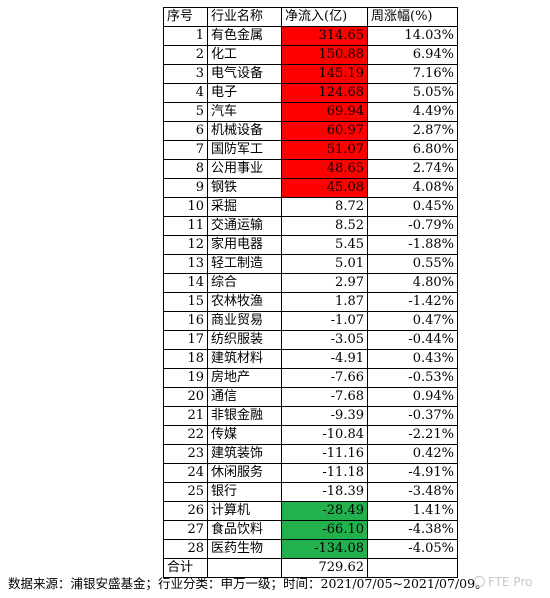 This screenshot has width=550, height=598. Describe the element at coordinates (324, 17) in the screenshot. I see `header-inflow: 净流入(亿)` at that location.